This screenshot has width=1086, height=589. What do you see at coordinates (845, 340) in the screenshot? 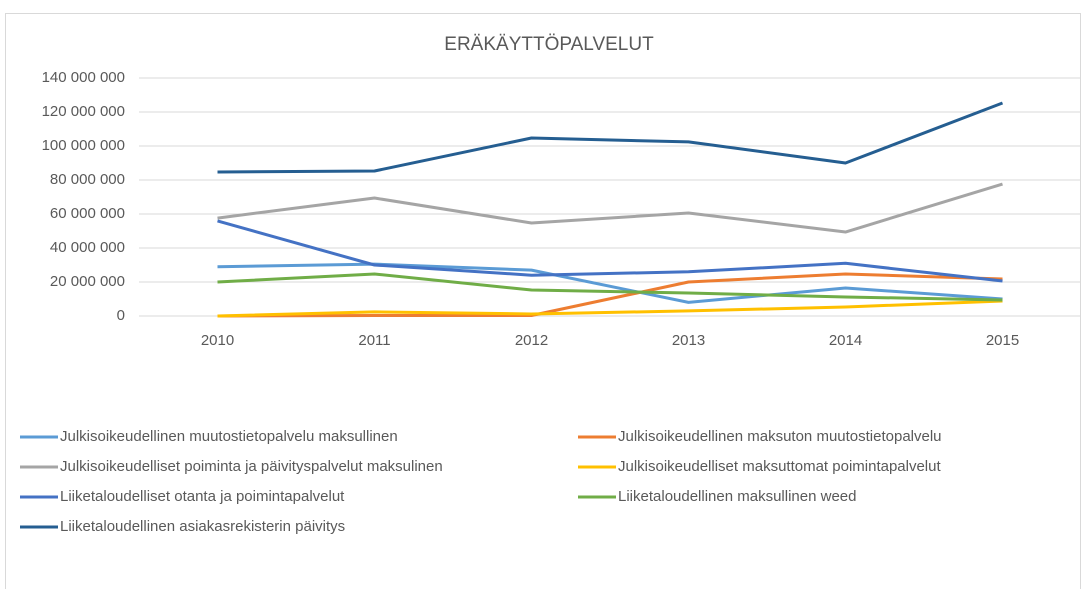
I see `x-tick-label: 2014` at bounding box center [845, 340].